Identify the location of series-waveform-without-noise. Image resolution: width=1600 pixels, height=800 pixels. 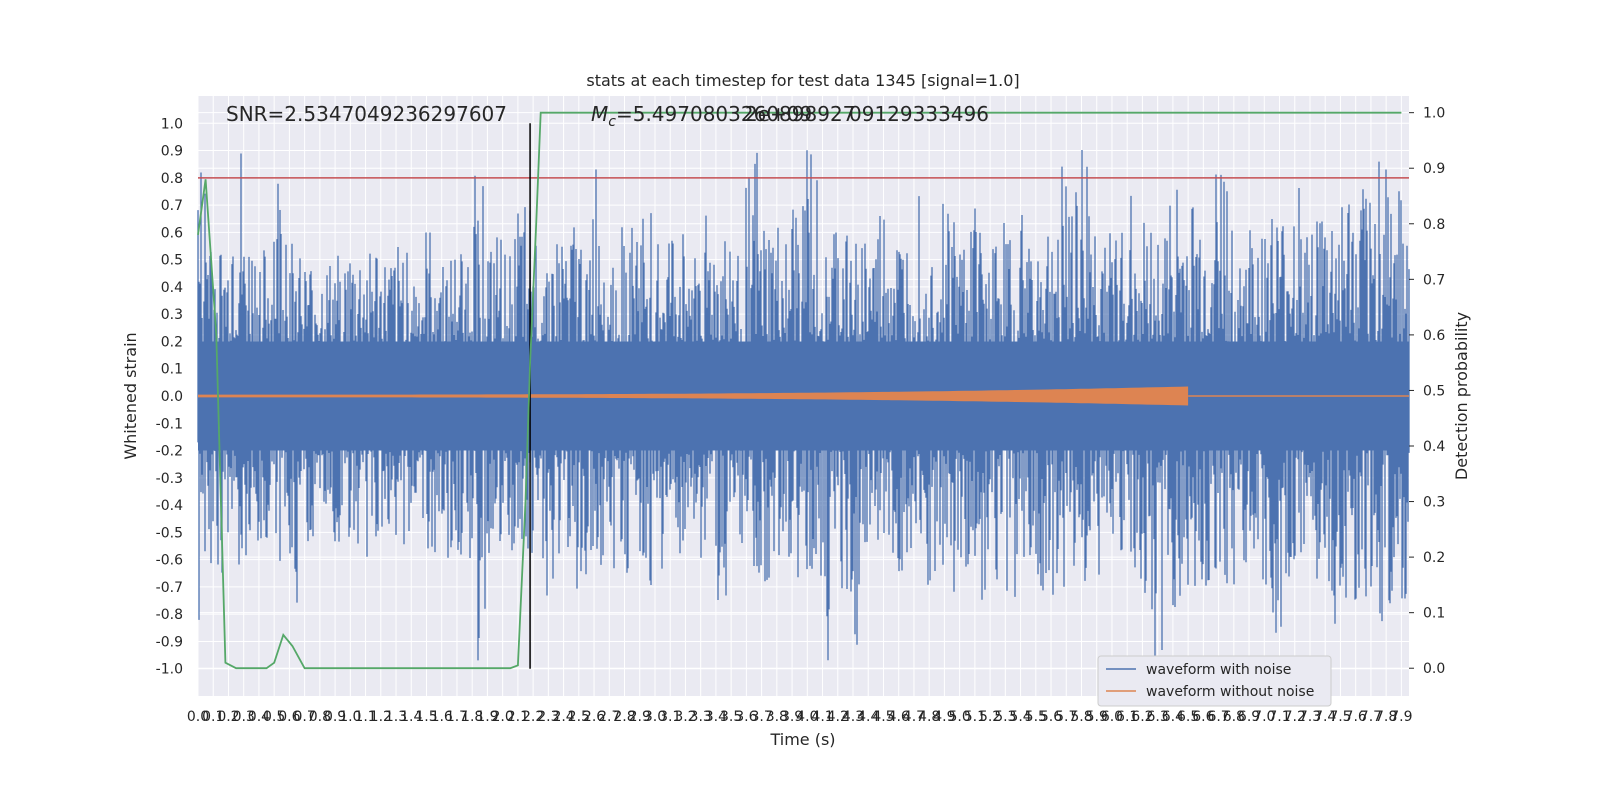
(803, 398).